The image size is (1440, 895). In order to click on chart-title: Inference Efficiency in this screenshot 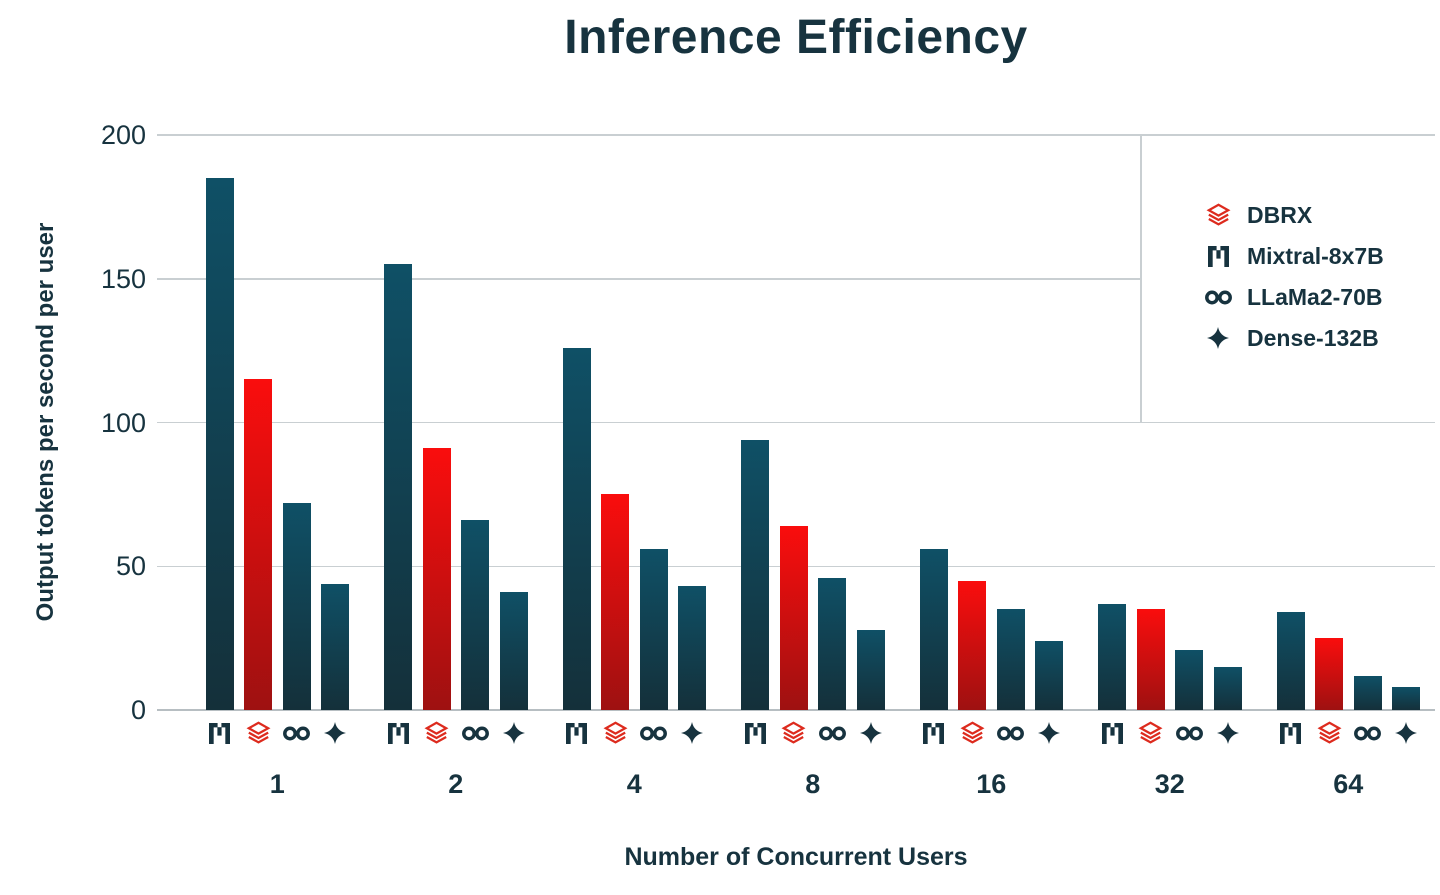, I will do `click(796, 37)`.